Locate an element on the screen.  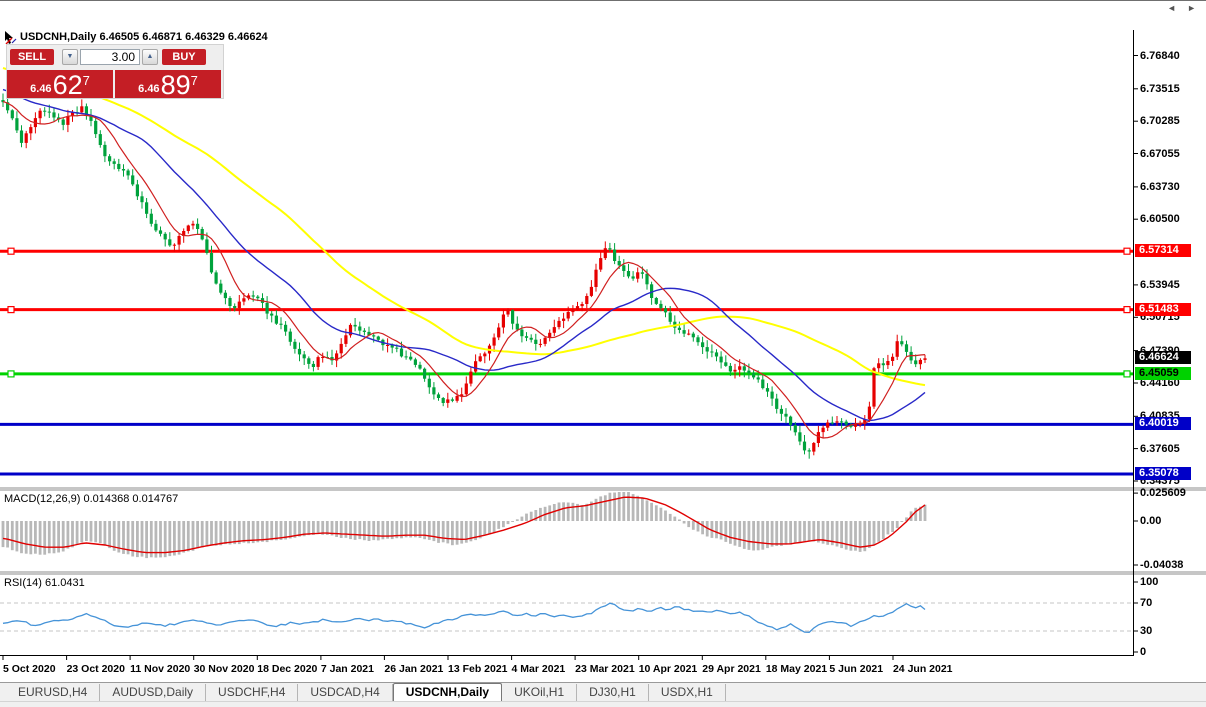
chart-tab-eurusd-h4: EURUSD,H4 is located at coordinates (53, 692).